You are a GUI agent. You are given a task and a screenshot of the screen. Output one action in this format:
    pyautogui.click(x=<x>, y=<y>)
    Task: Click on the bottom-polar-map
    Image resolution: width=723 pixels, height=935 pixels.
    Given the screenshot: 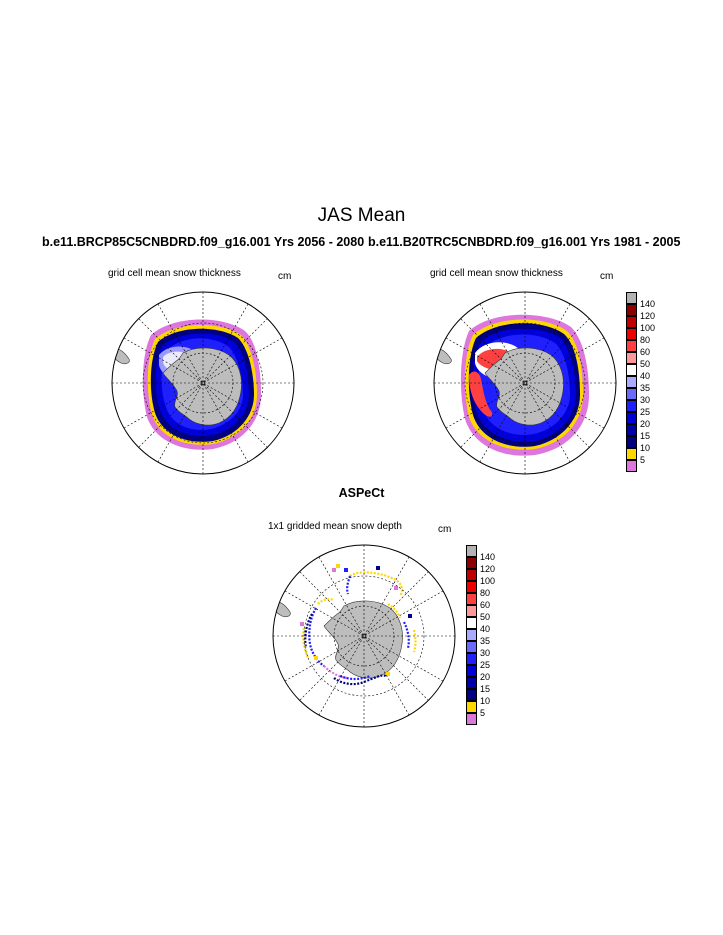 What is the action you would take?
    pyautogui.click(x=364, y=636)
    